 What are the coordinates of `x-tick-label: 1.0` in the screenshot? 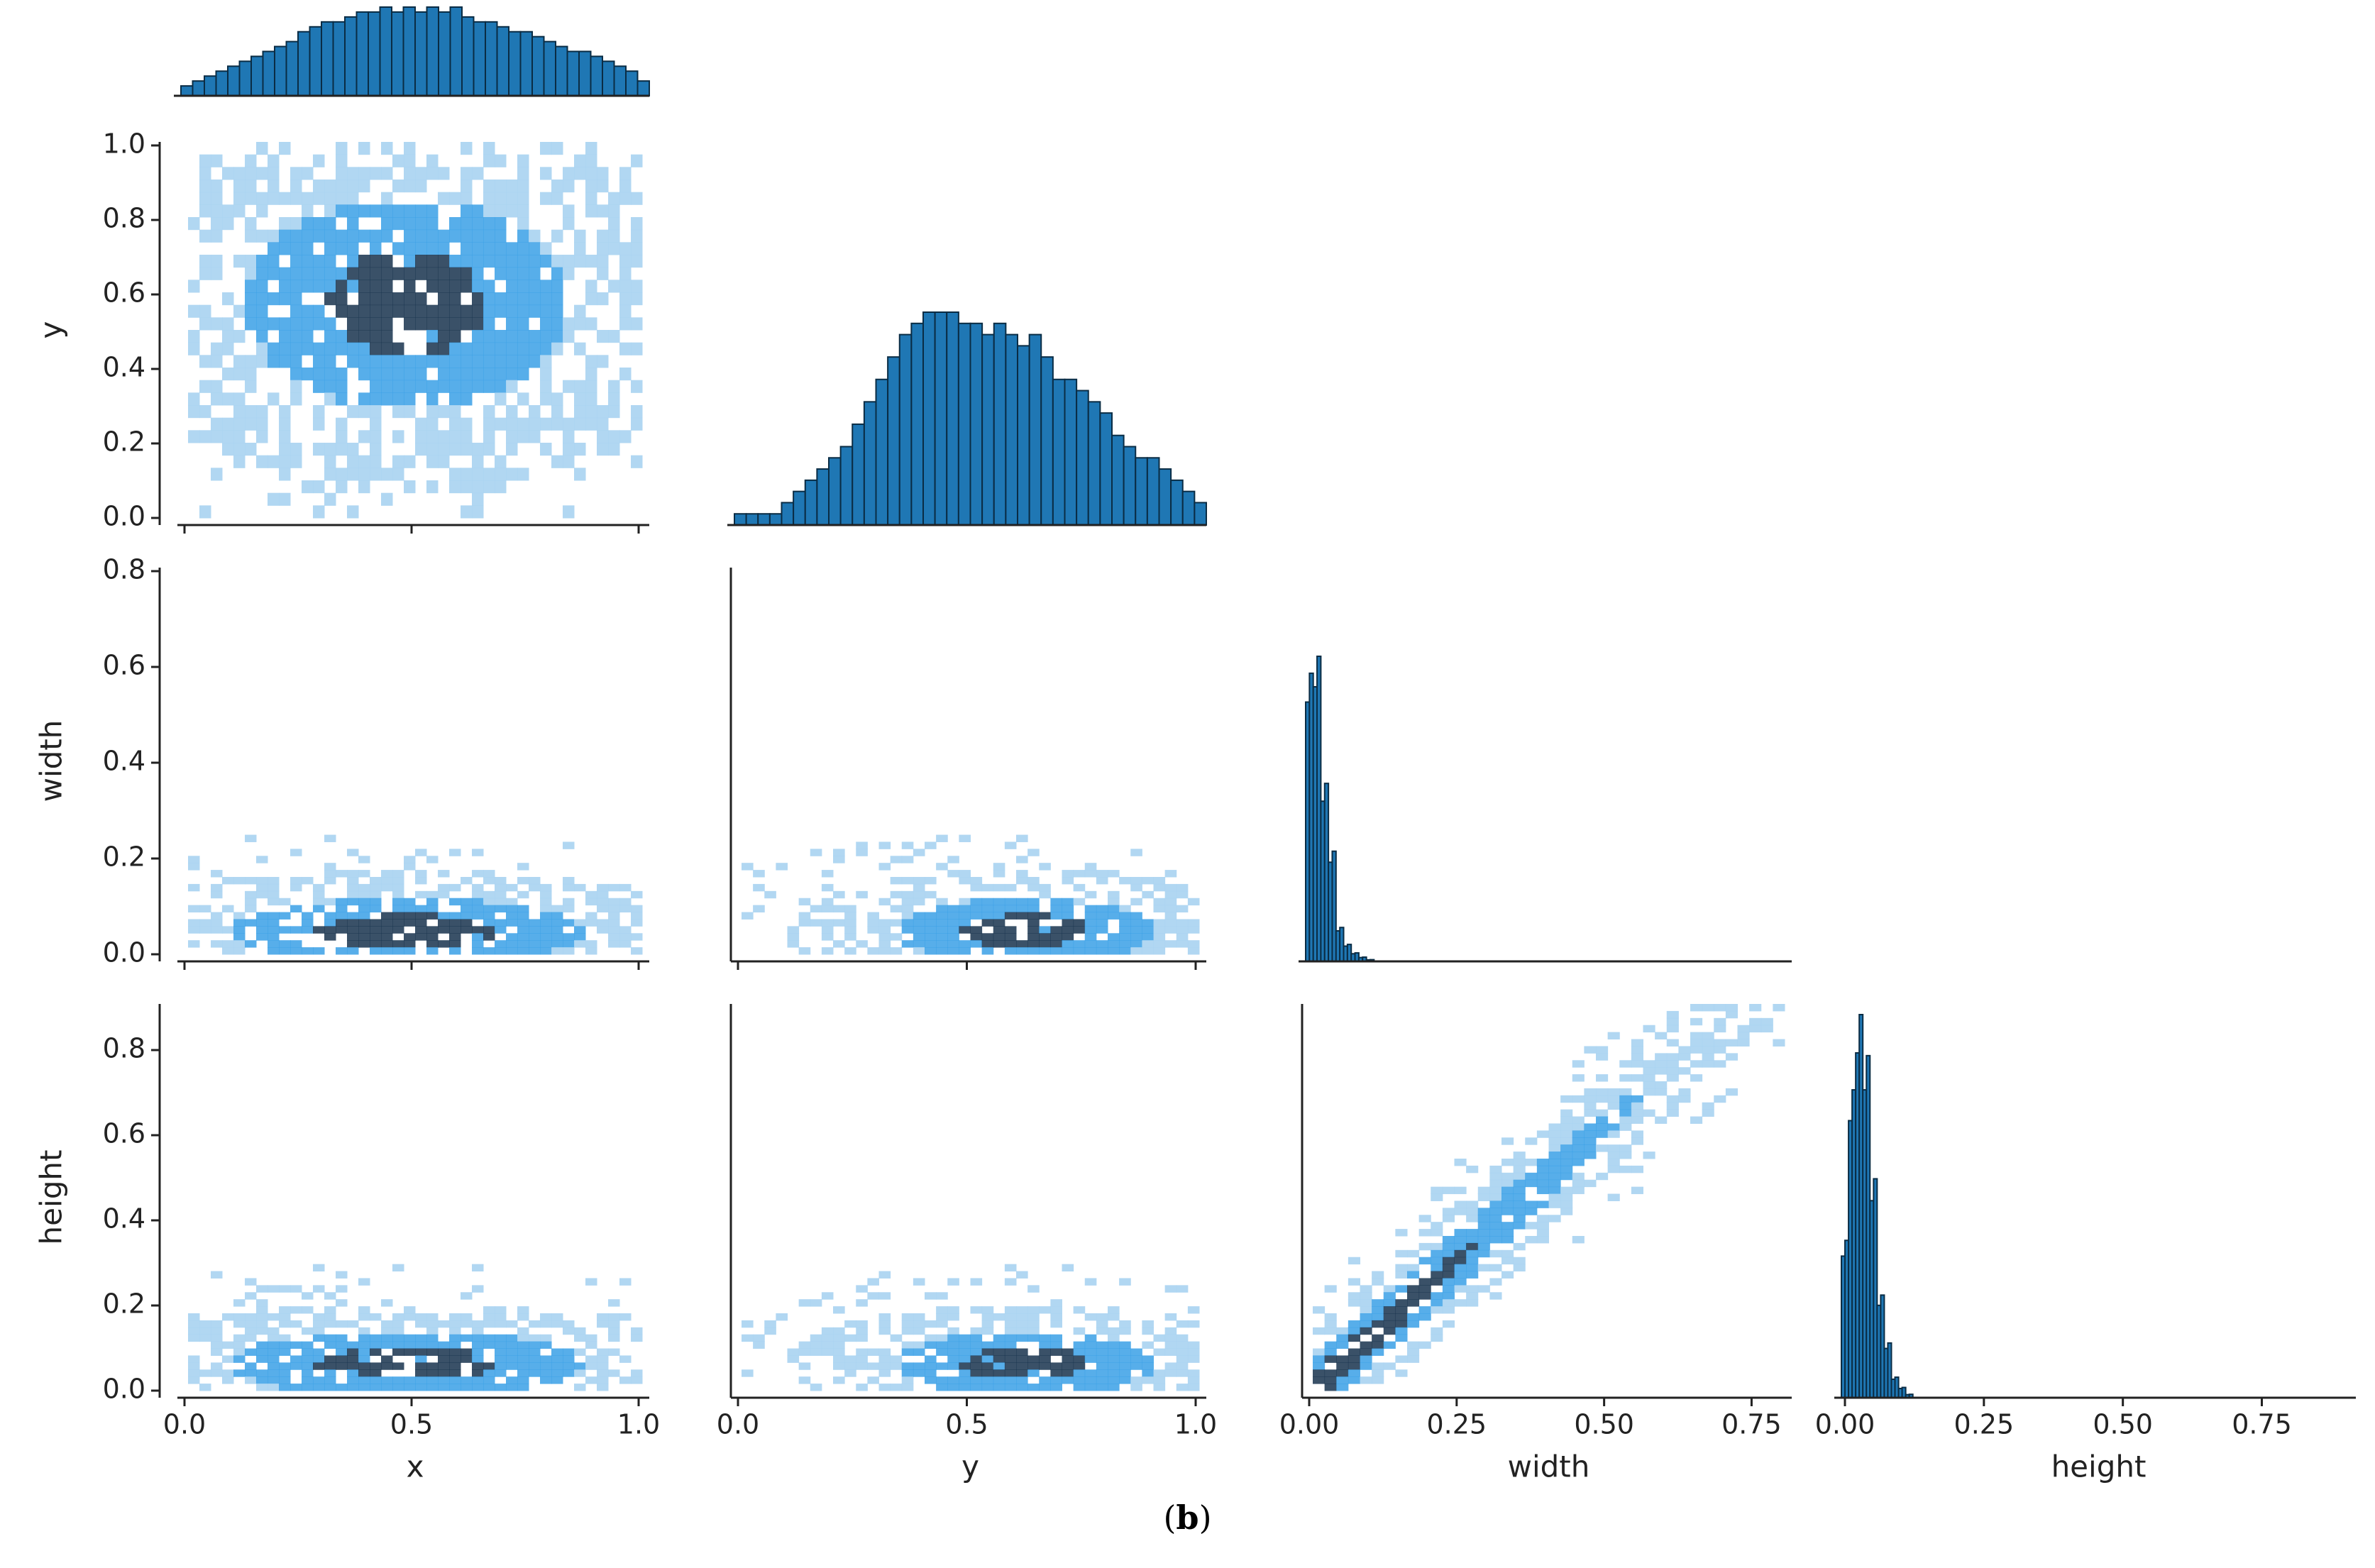 It's located at (1195, 1424).